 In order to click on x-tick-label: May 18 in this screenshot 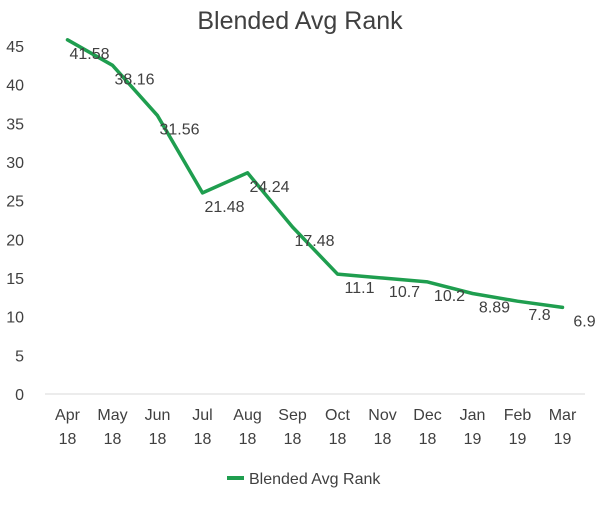, I will do `click(112, 427)`.